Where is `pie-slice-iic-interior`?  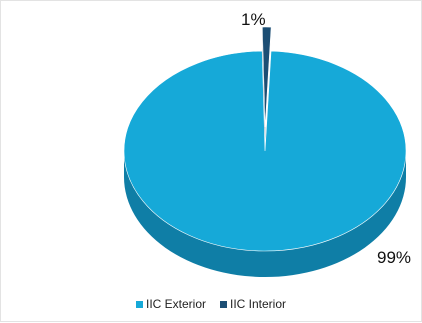
pie-slice-iic-interior is located at coordinates (266, 77).